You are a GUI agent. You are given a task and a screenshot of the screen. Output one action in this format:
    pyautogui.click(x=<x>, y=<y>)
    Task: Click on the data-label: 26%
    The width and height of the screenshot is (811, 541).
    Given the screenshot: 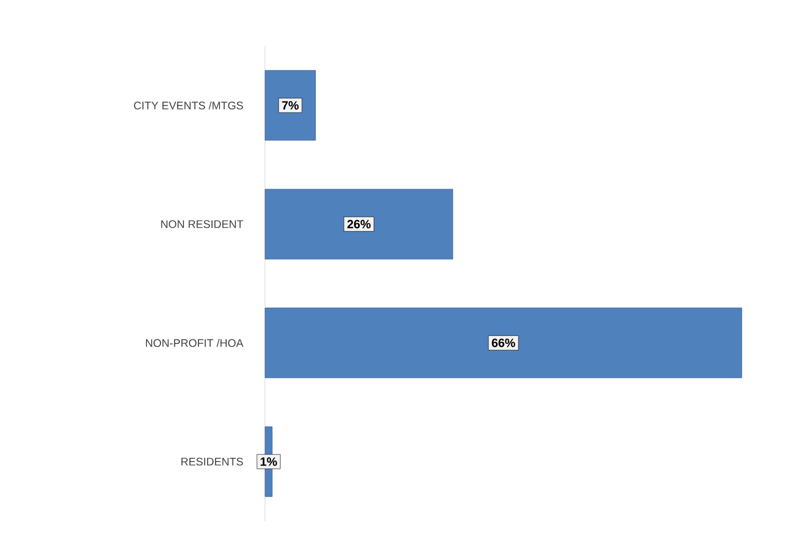 What is the action you would take?
    pyautogui.click(x=359, y=224)
    